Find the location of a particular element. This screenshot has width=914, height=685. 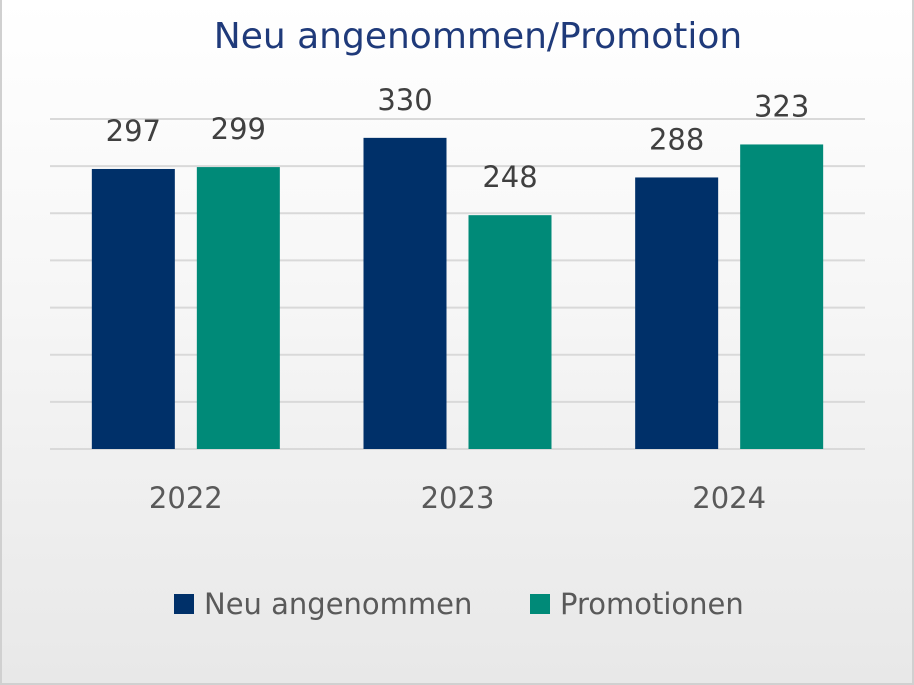

x-tick-label: 2024 is located at coordinates (729, 498).